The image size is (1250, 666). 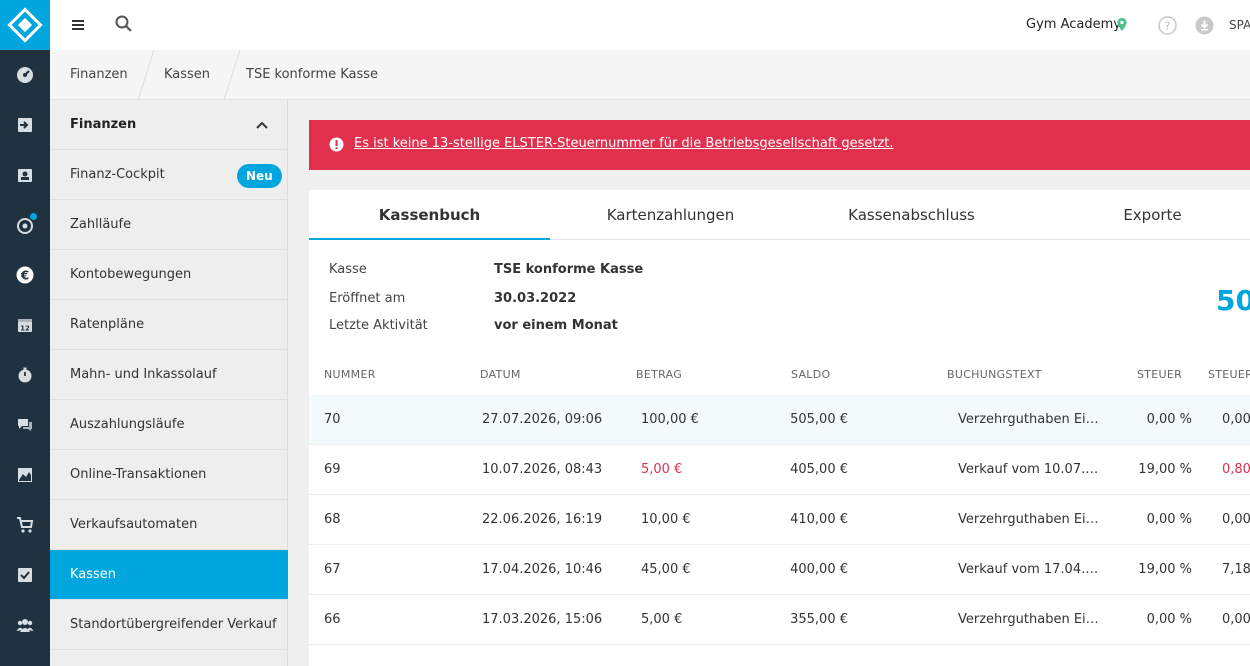 What do you see at coordinates (103, 124) in the screenshot?
I see `sidebar-section-title: Finanzen` at bounding box center [103, 124].